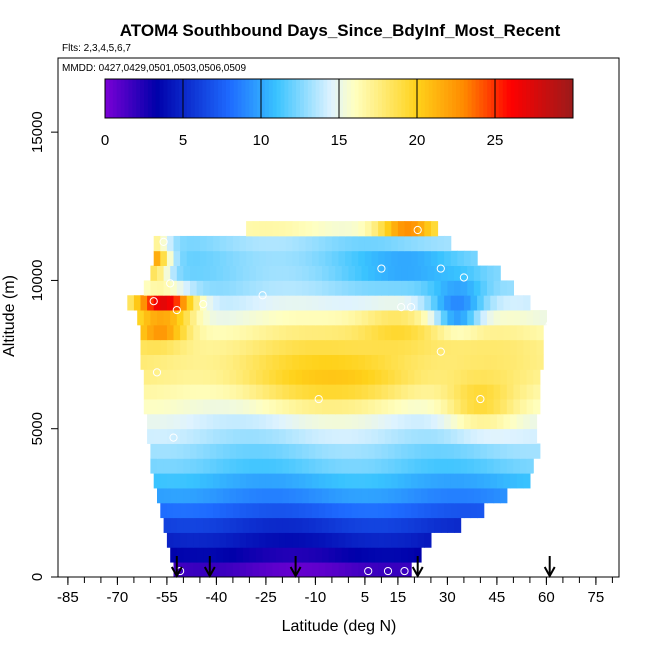 The height and width of the screenshot is (650, 650). Describe the element at coordinates (388, 571) in the screenshot. I see `sample-point` at that location.